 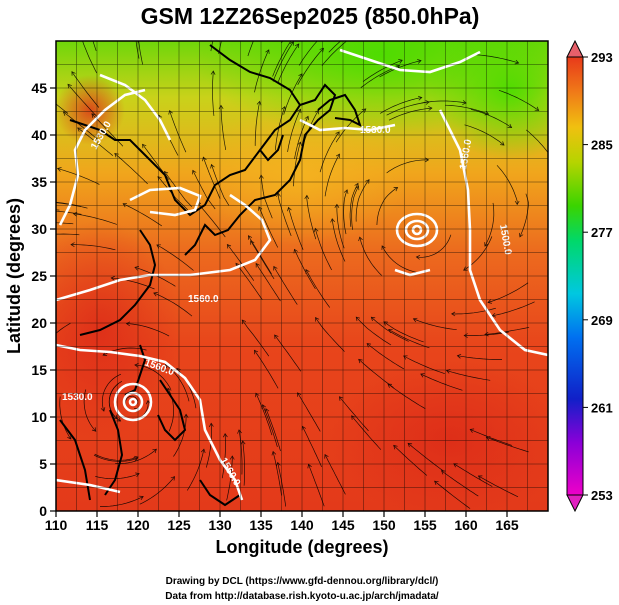 What do you see at coordinates (310, 16) in the screenshot?
I see `chart-title: GSM 12Z26Sep2025 (850.0hPa)` at bounding box center [310, 16].